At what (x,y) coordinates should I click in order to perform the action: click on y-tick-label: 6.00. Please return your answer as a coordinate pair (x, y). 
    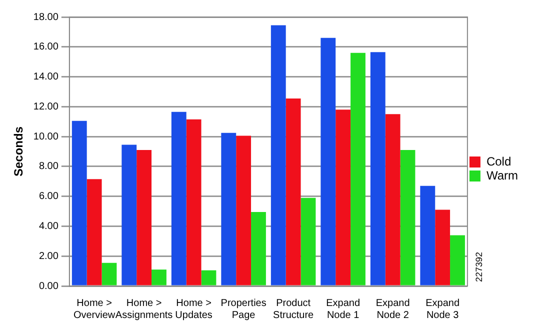
    Looking at the image, I should click on (48, 196).